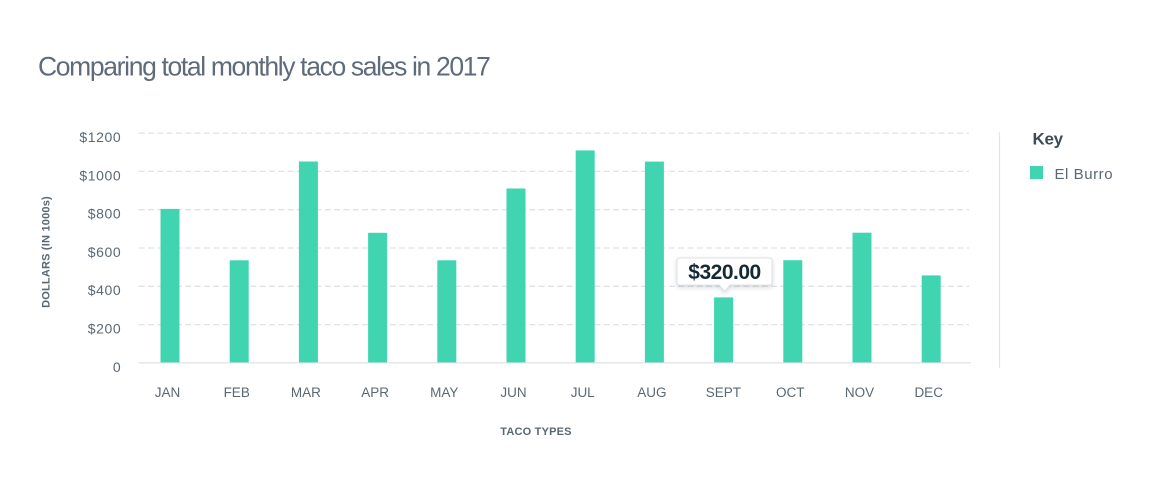  What do you see at coordinates (928, 392) in the screenshot?
I see `svg-text: DEC` at bounding box center [928, 392].